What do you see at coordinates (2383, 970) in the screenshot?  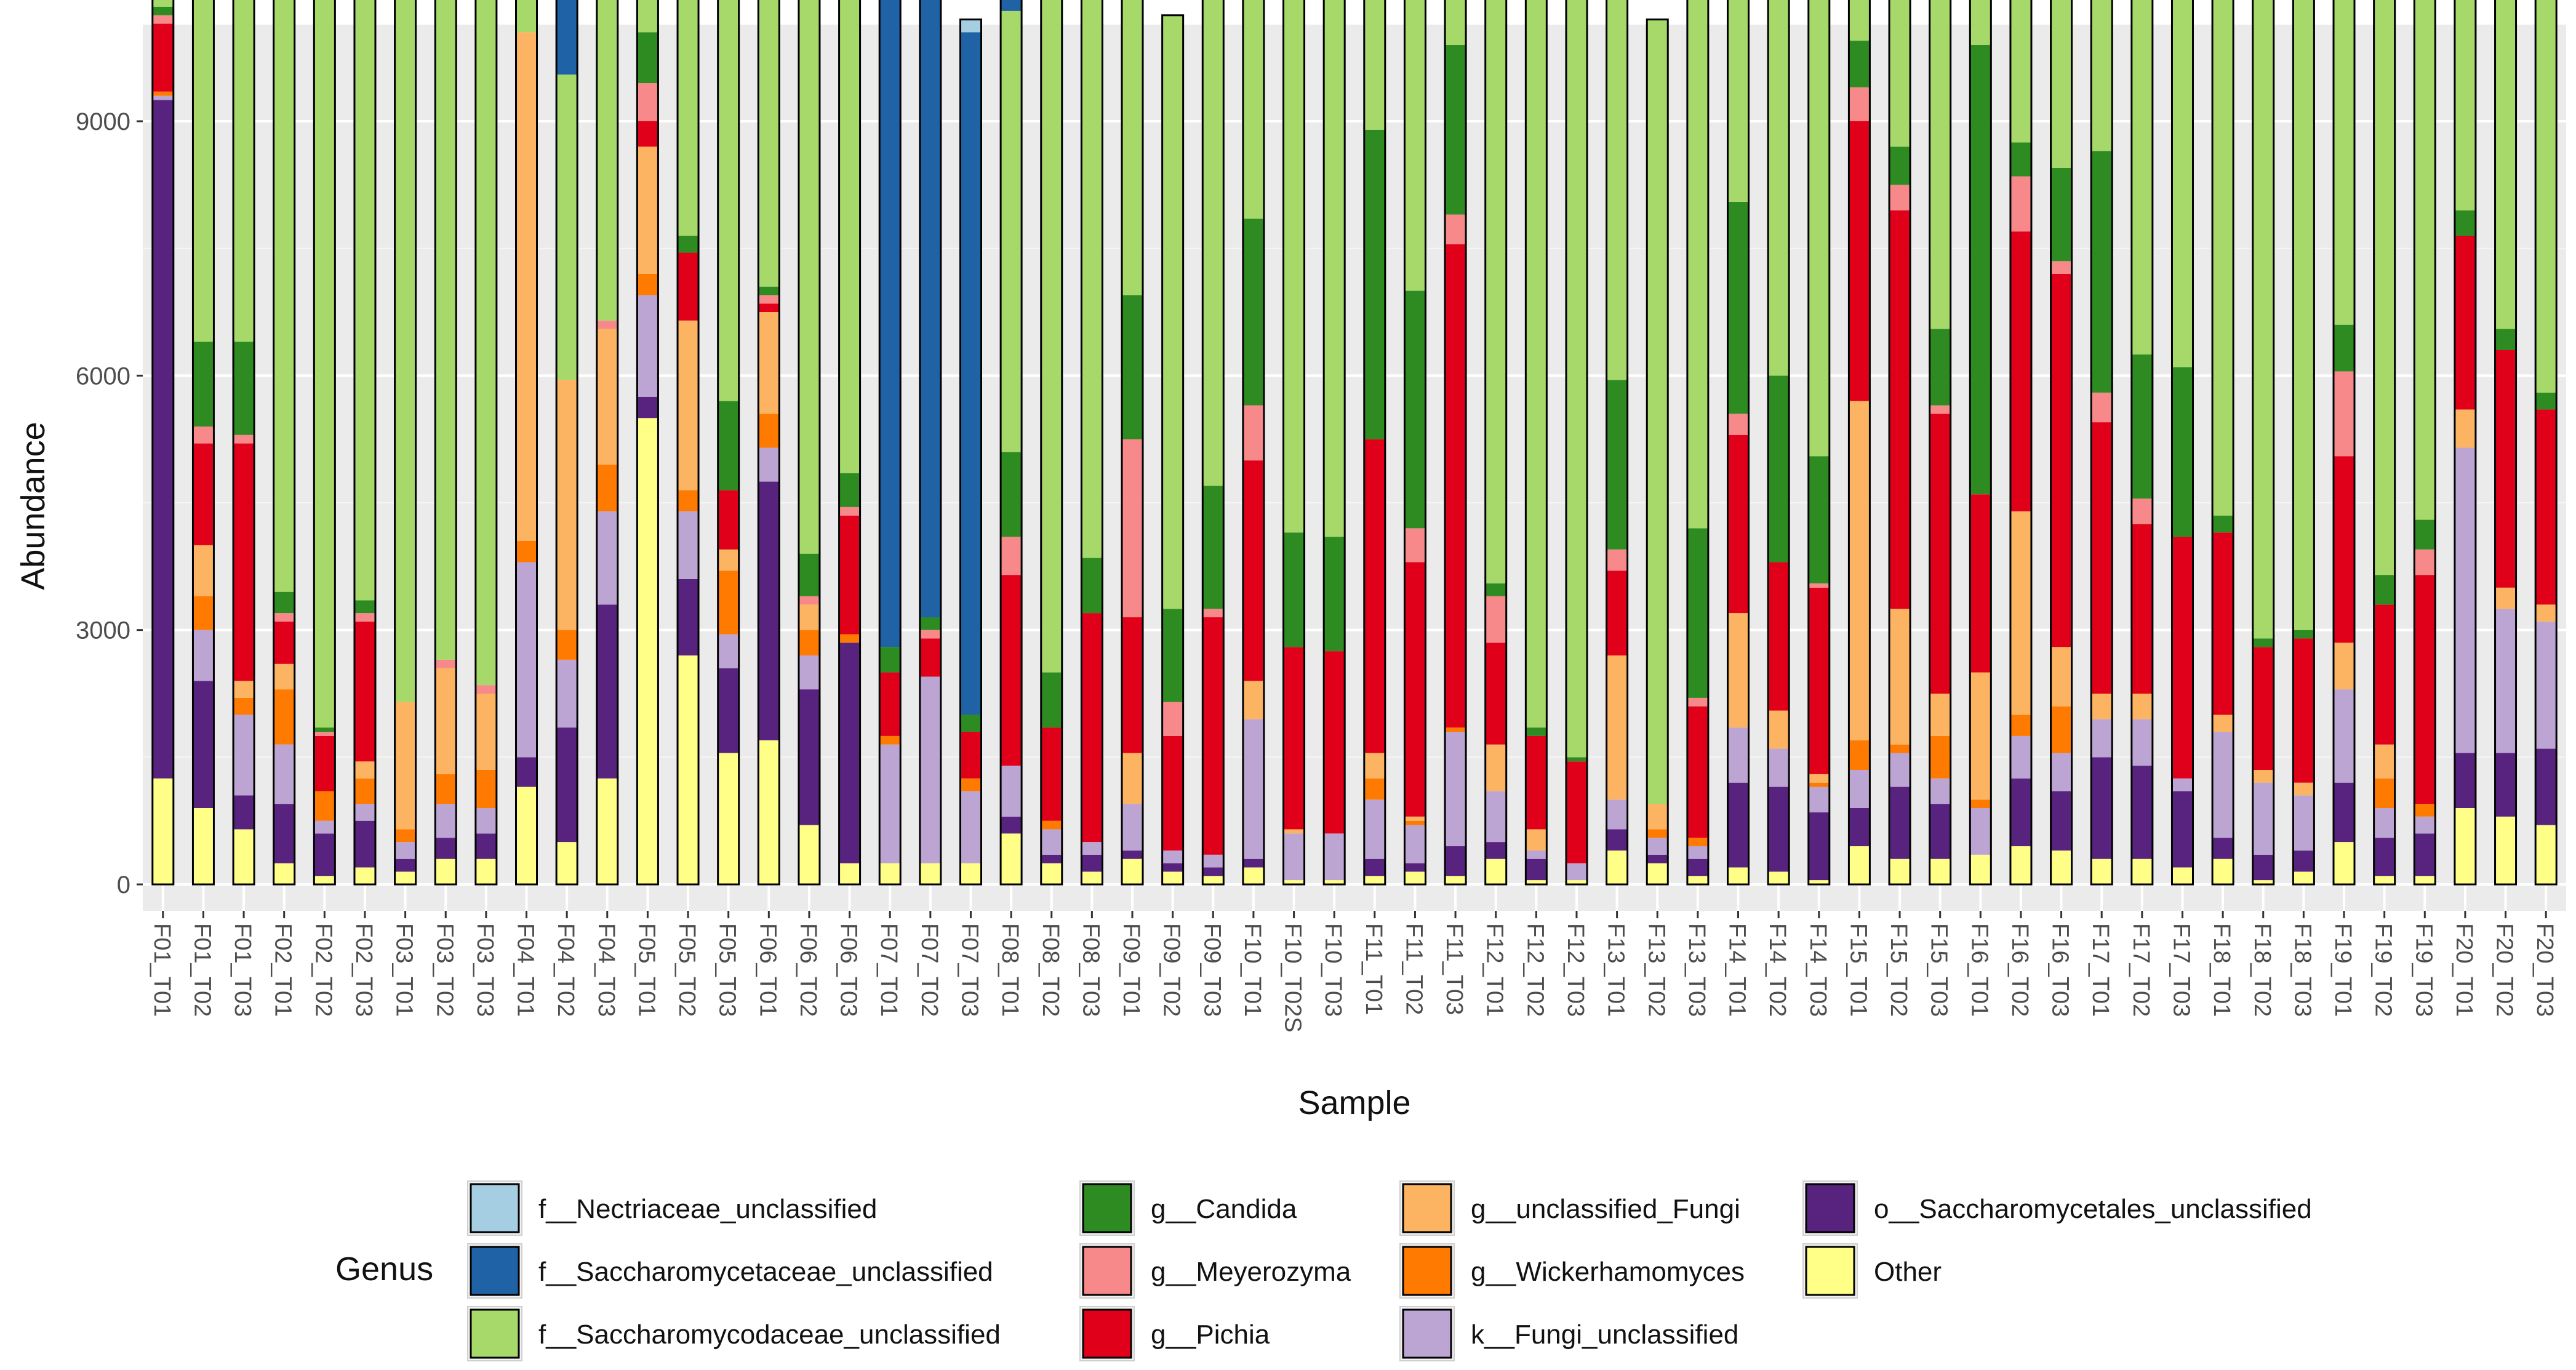 I see `x-tick-label: F19_T02` at bounding box center [2383, 970].